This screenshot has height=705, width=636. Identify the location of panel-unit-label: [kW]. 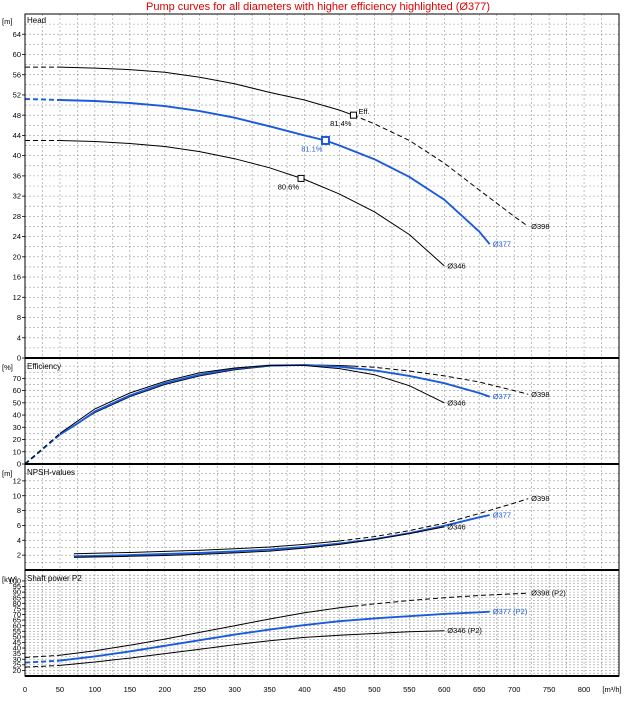
(9, 579).